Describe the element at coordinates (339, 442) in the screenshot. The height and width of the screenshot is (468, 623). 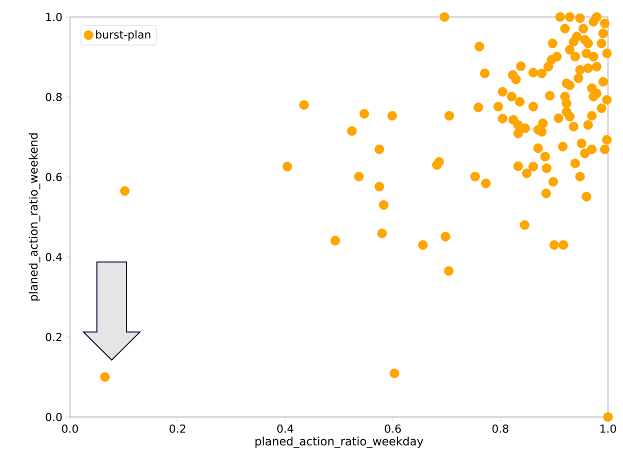
I see `x-axis-title: planed_action_ratio_weekday` at that location.